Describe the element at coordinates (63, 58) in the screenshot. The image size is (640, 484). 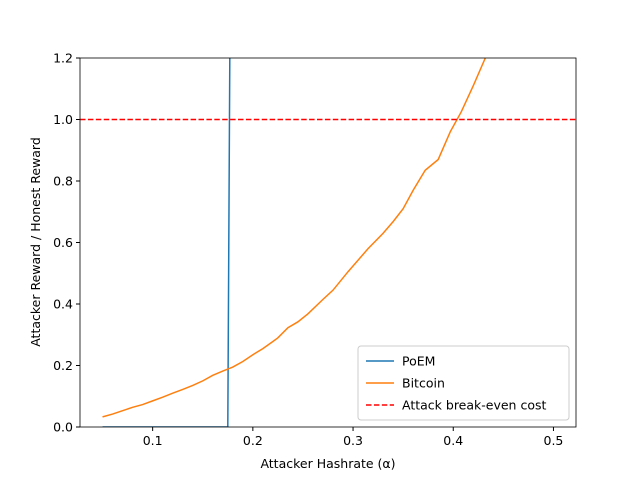
I see `y-tick-label: 1.2` at that location.